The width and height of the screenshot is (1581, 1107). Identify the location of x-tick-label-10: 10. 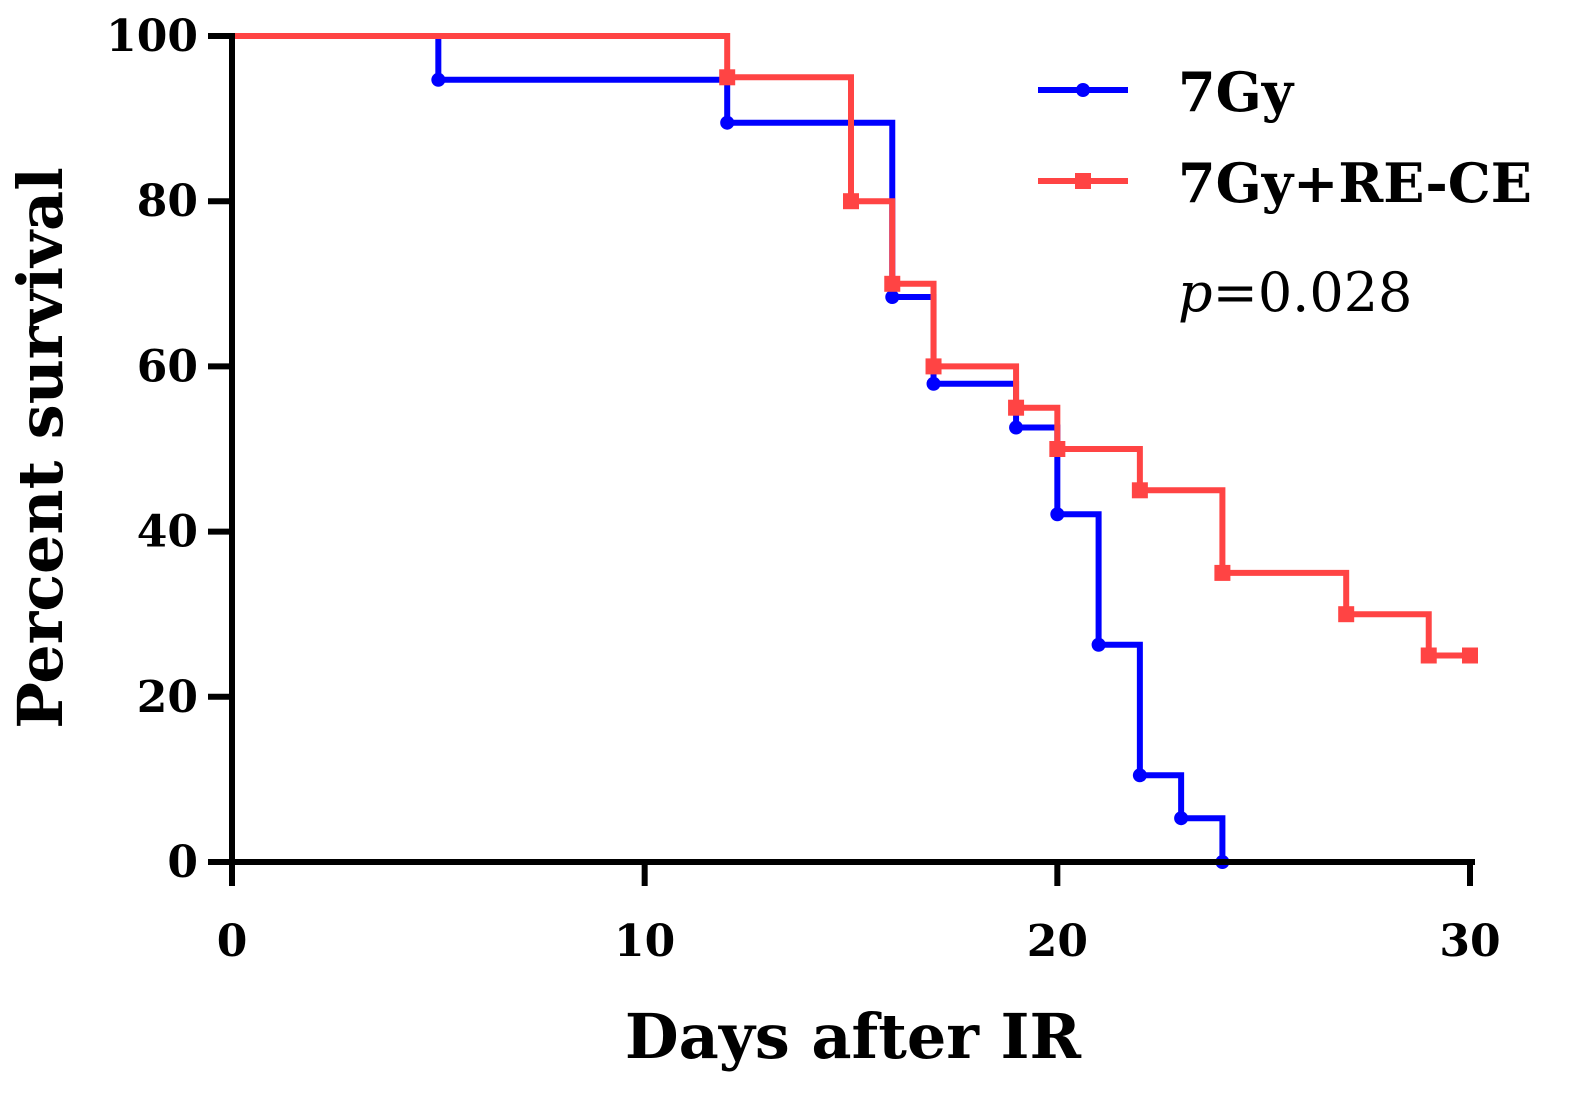
(644, 941).